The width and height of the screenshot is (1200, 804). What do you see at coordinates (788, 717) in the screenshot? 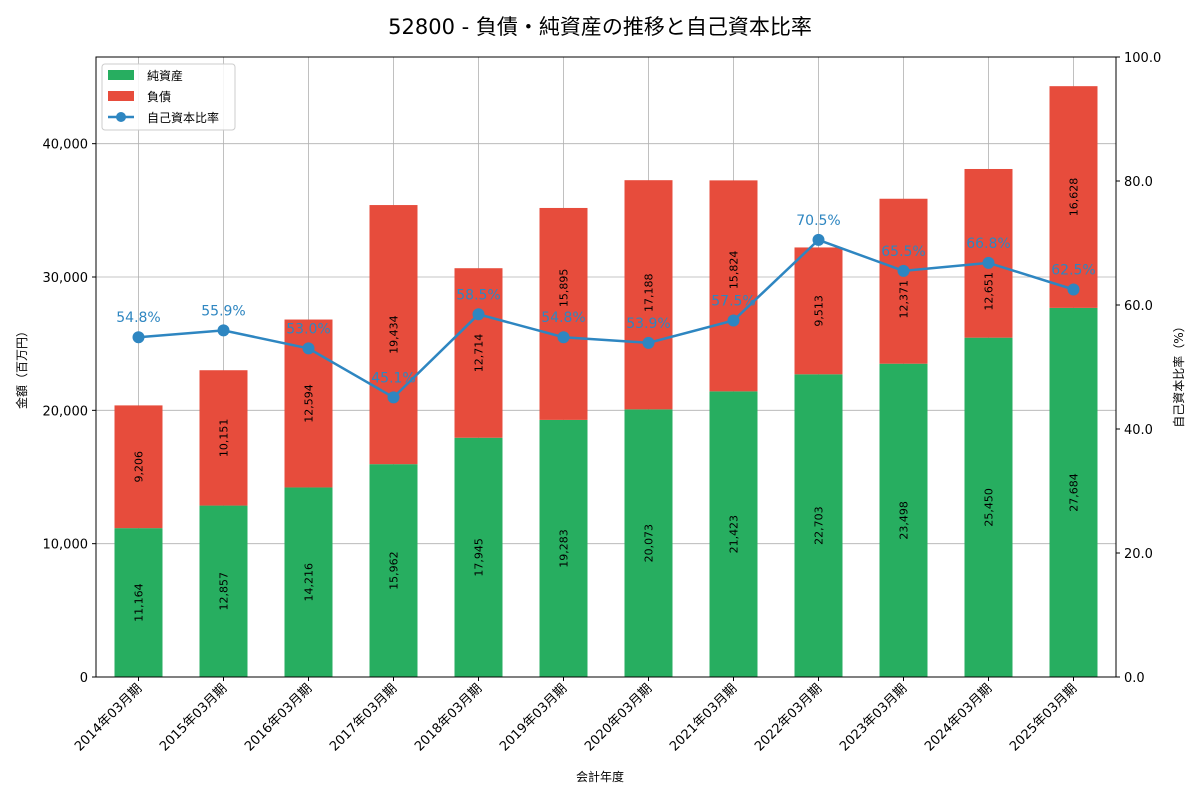
I see `x-tick-label: 2022年03月期` at bounding box center [788, 717].